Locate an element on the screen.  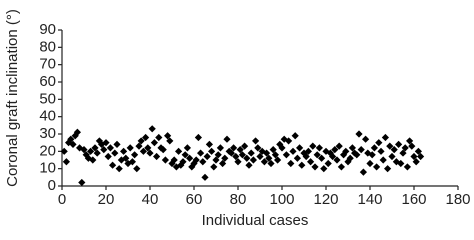
y-tick-label: 40 is located at coordinates (47, 116).